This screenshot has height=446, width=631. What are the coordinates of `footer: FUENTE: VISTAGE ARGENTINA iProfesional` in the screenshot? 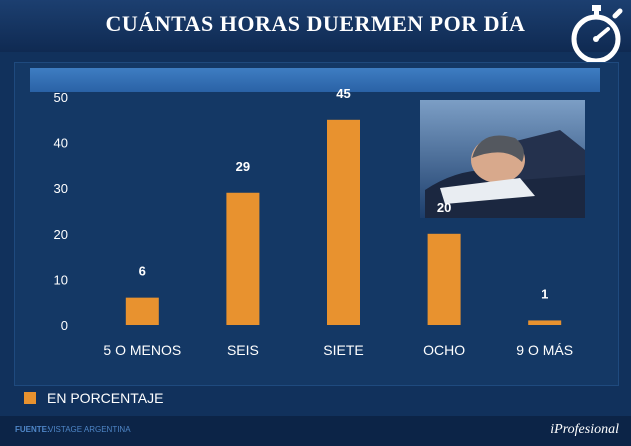 It's located at (315, 431).